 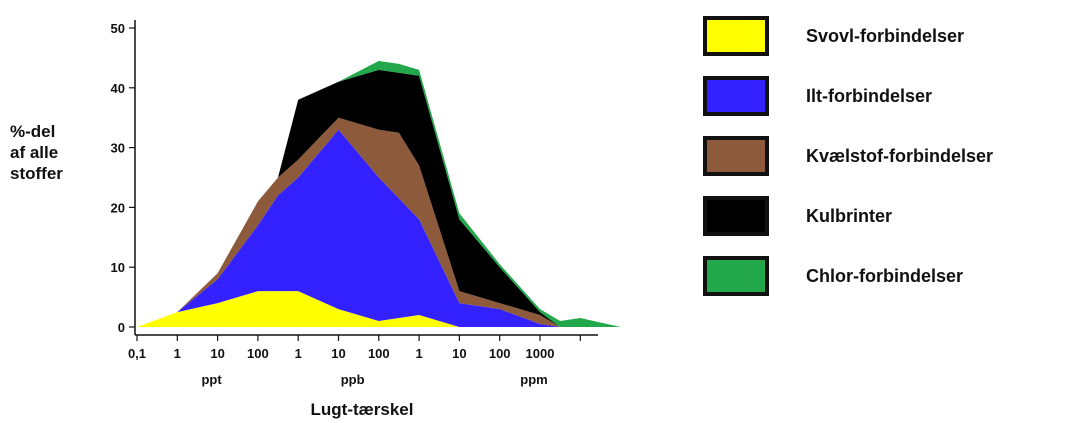 What do you see at coordinates (121, 327) in the screenshot?
I see `y-tick-label: 0` at bounding box center [121, 327].